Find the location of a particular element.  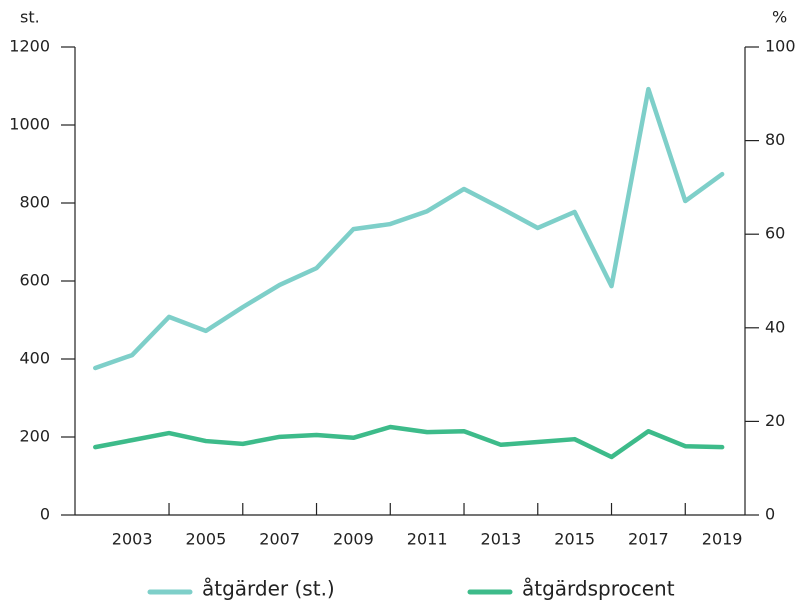

legend-label: åtgärder (st.) is located at coordinates (268, 589).